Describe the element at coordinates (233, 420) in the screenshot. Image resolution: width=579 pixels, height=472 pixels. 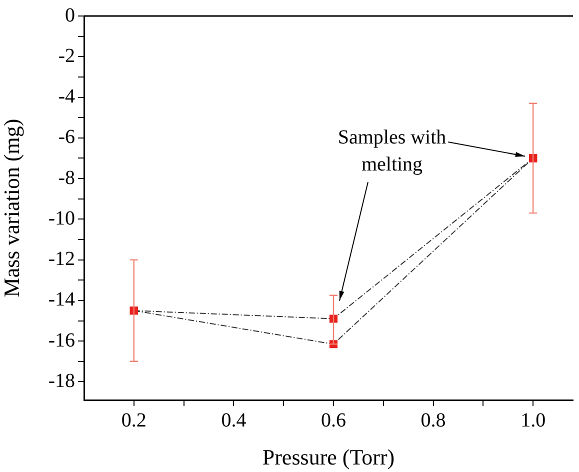
I see `x-tick-label: 0.4` at that location.